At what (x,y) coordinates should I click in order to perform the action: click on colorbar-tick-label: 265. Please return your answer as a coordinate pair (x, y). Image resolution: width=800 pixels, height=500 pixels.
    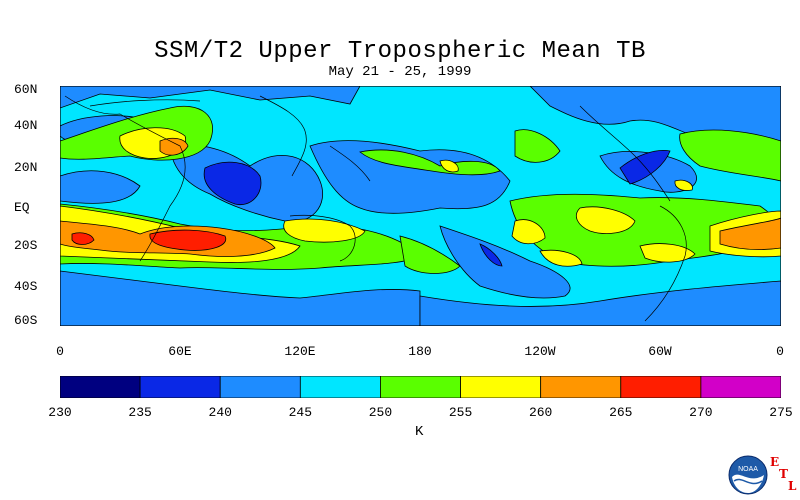
    Looking at the image, I should click on (621, 412).